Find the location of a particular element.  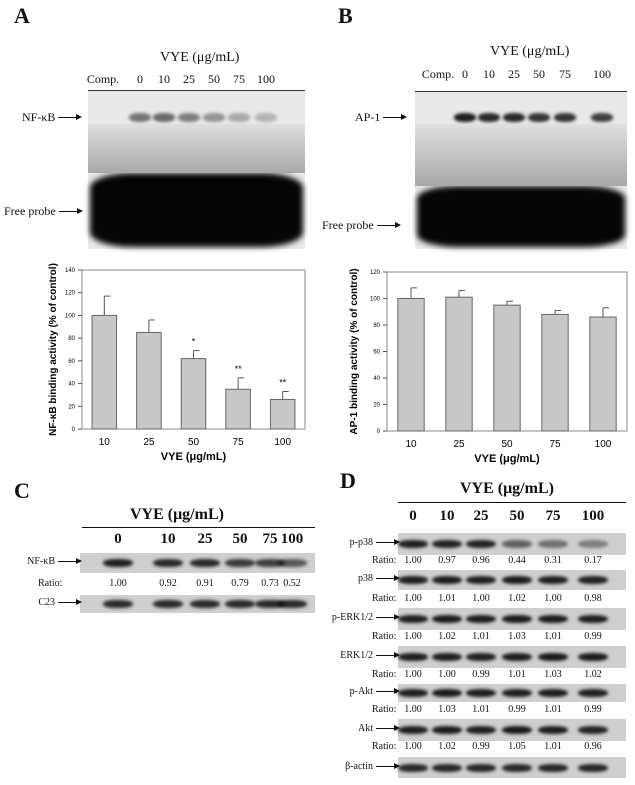

emsa-gel-ap1 is located at coordinates (521, 170).